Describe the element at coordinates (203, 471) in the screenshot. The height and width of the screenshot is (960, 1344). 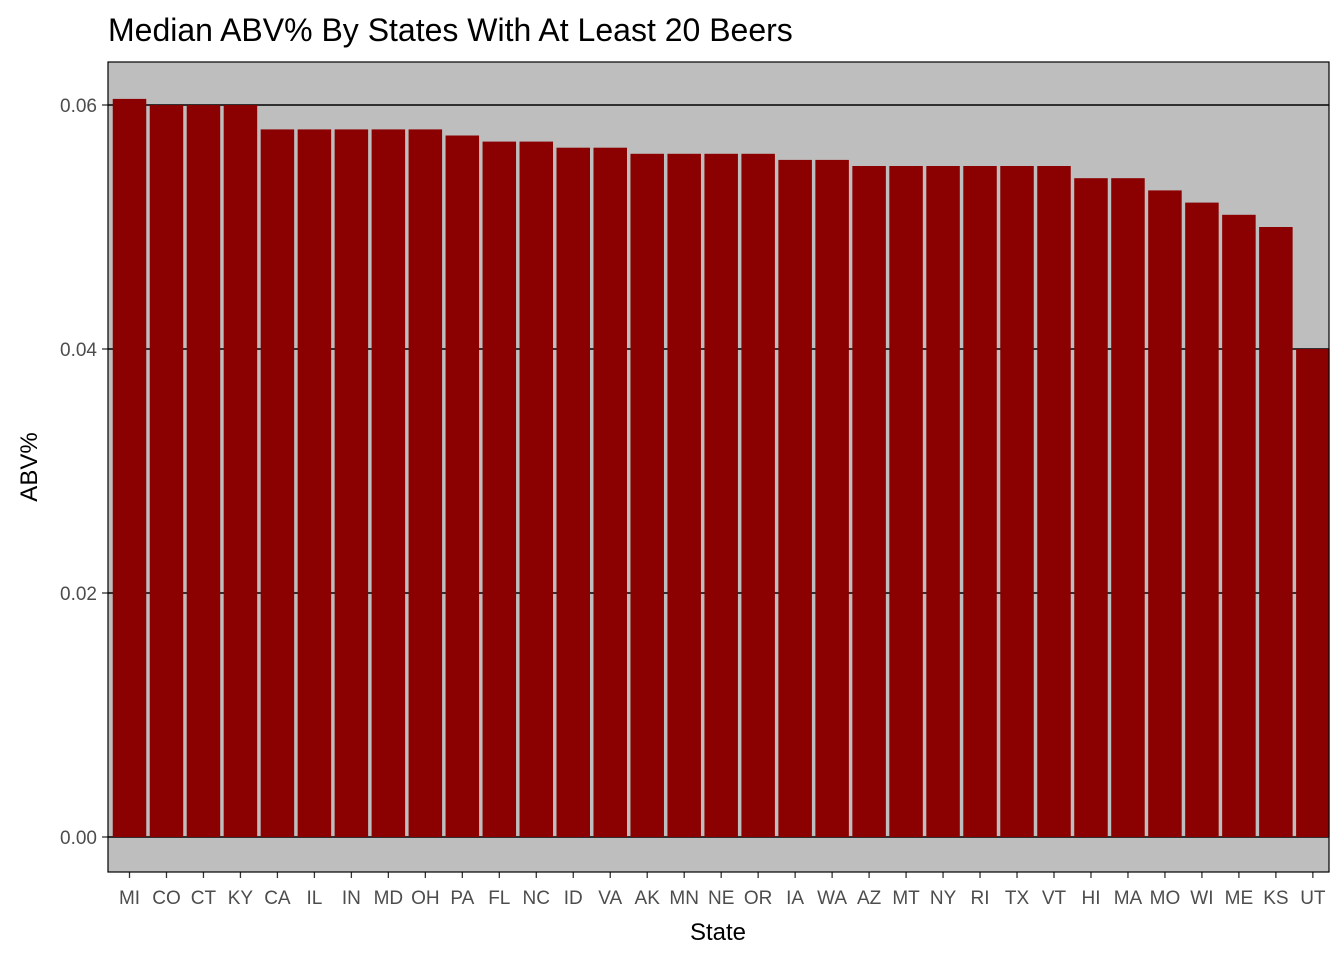
I see `bar-ct` at that location.